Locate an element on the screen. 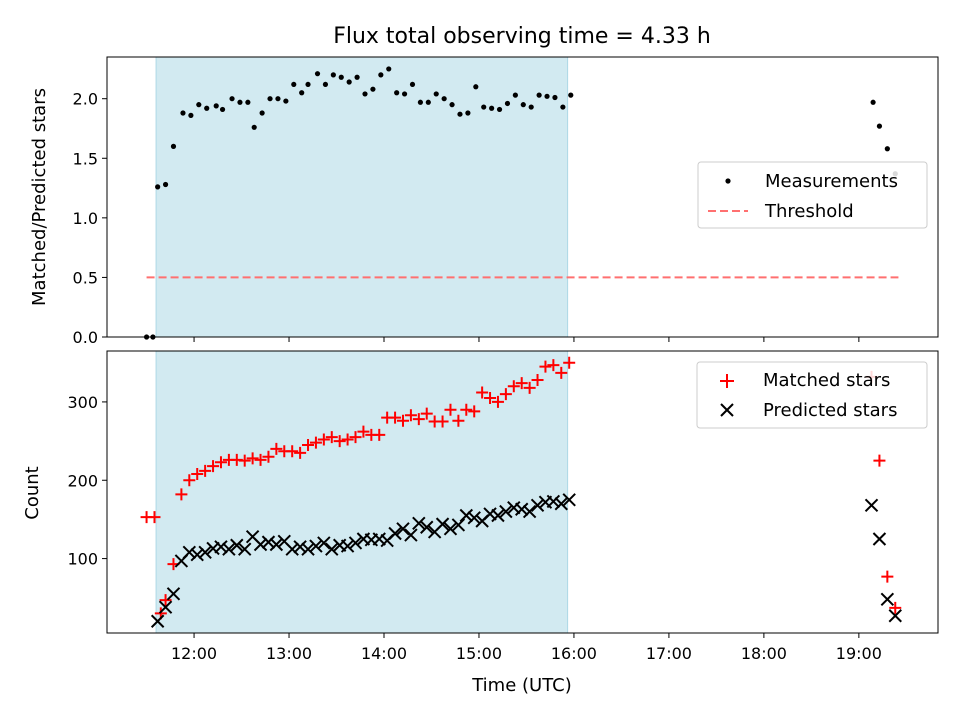 The width and height of the screenshot is (960, 724). x-tick-label: 14:00 is located at coordinates (384, 653).